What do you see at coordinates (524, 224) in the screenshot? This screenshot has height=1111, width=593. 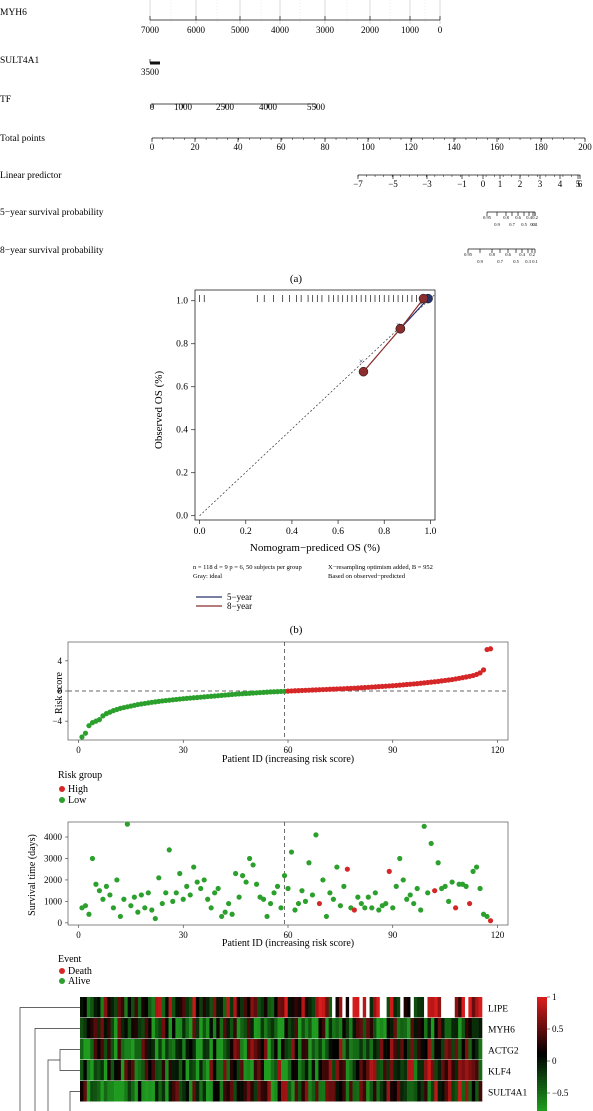 I see `nomogram-tick-label: 0.5` at bounding box center [524, 224].